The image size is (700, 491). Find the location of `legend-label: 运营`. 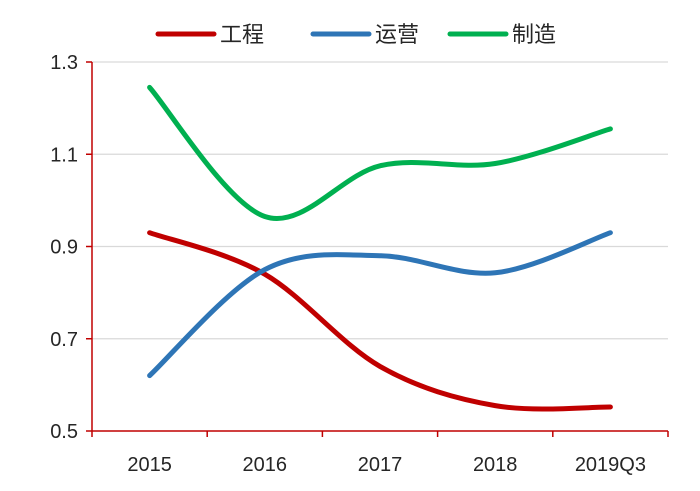

legend-label: 运营 is located at coordinates (397, 35).